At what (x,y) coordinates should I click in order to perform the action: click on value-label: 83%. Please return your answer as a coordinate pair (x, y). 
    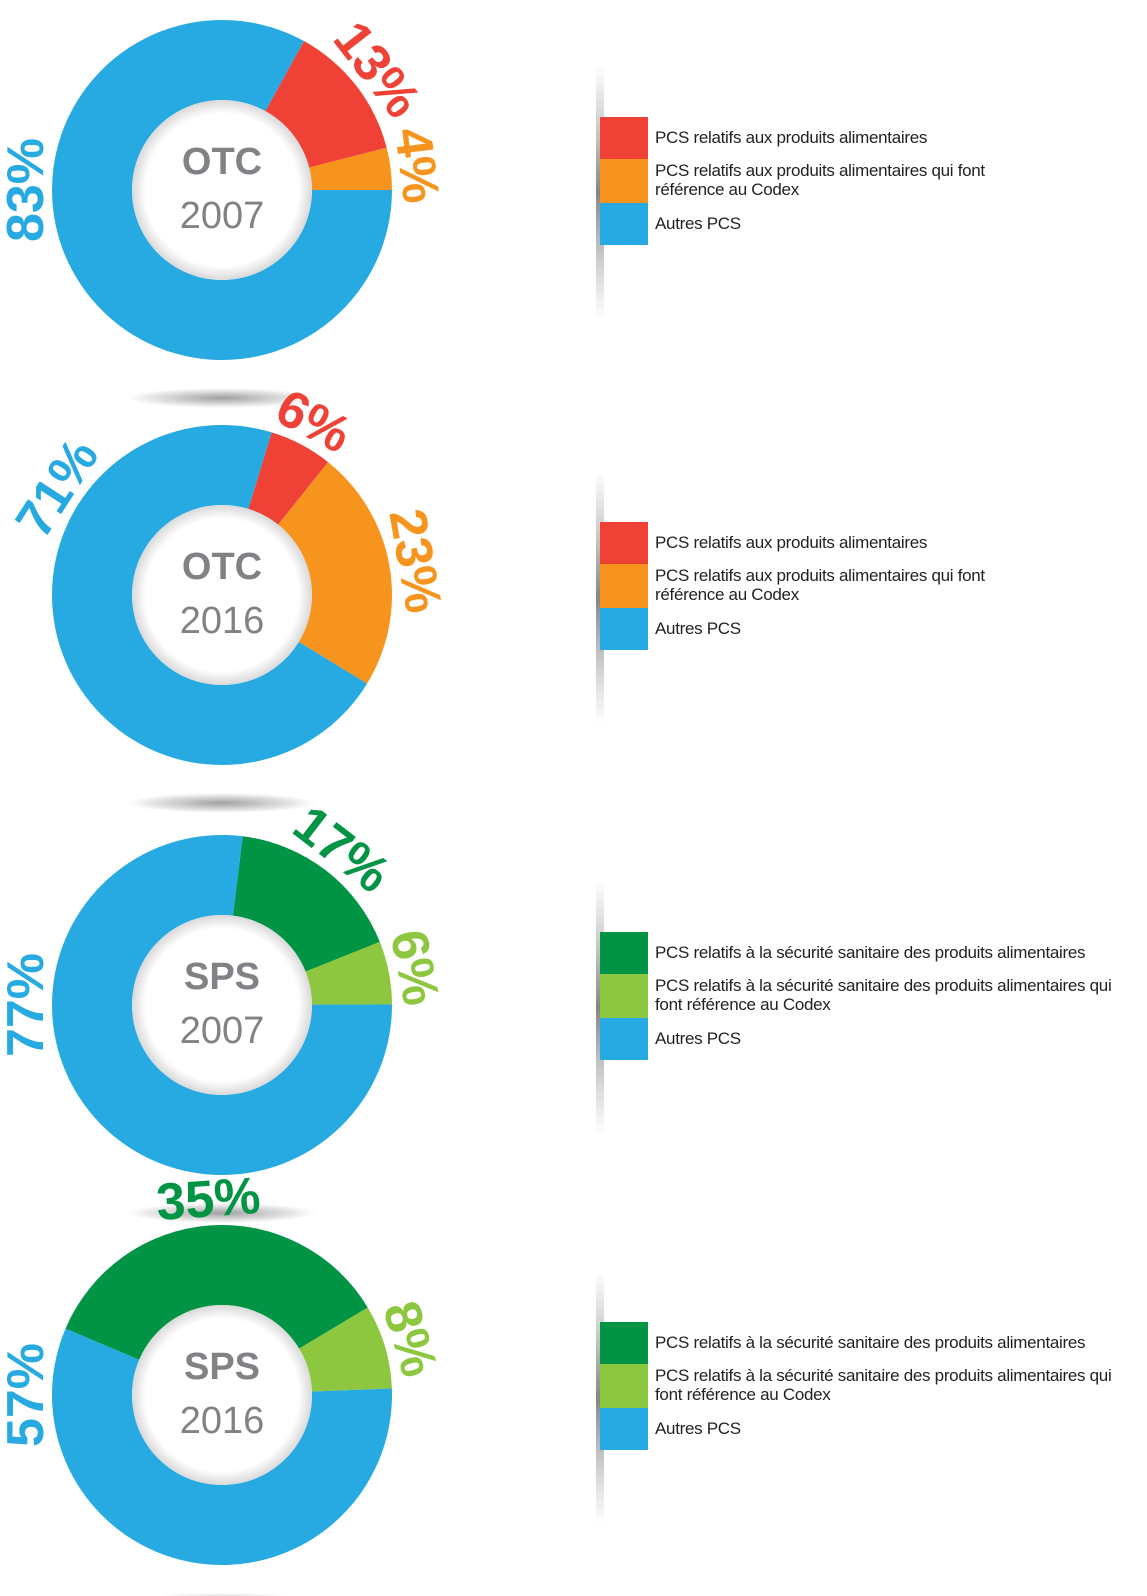
    Looking at the image, I should click on (27, 190).